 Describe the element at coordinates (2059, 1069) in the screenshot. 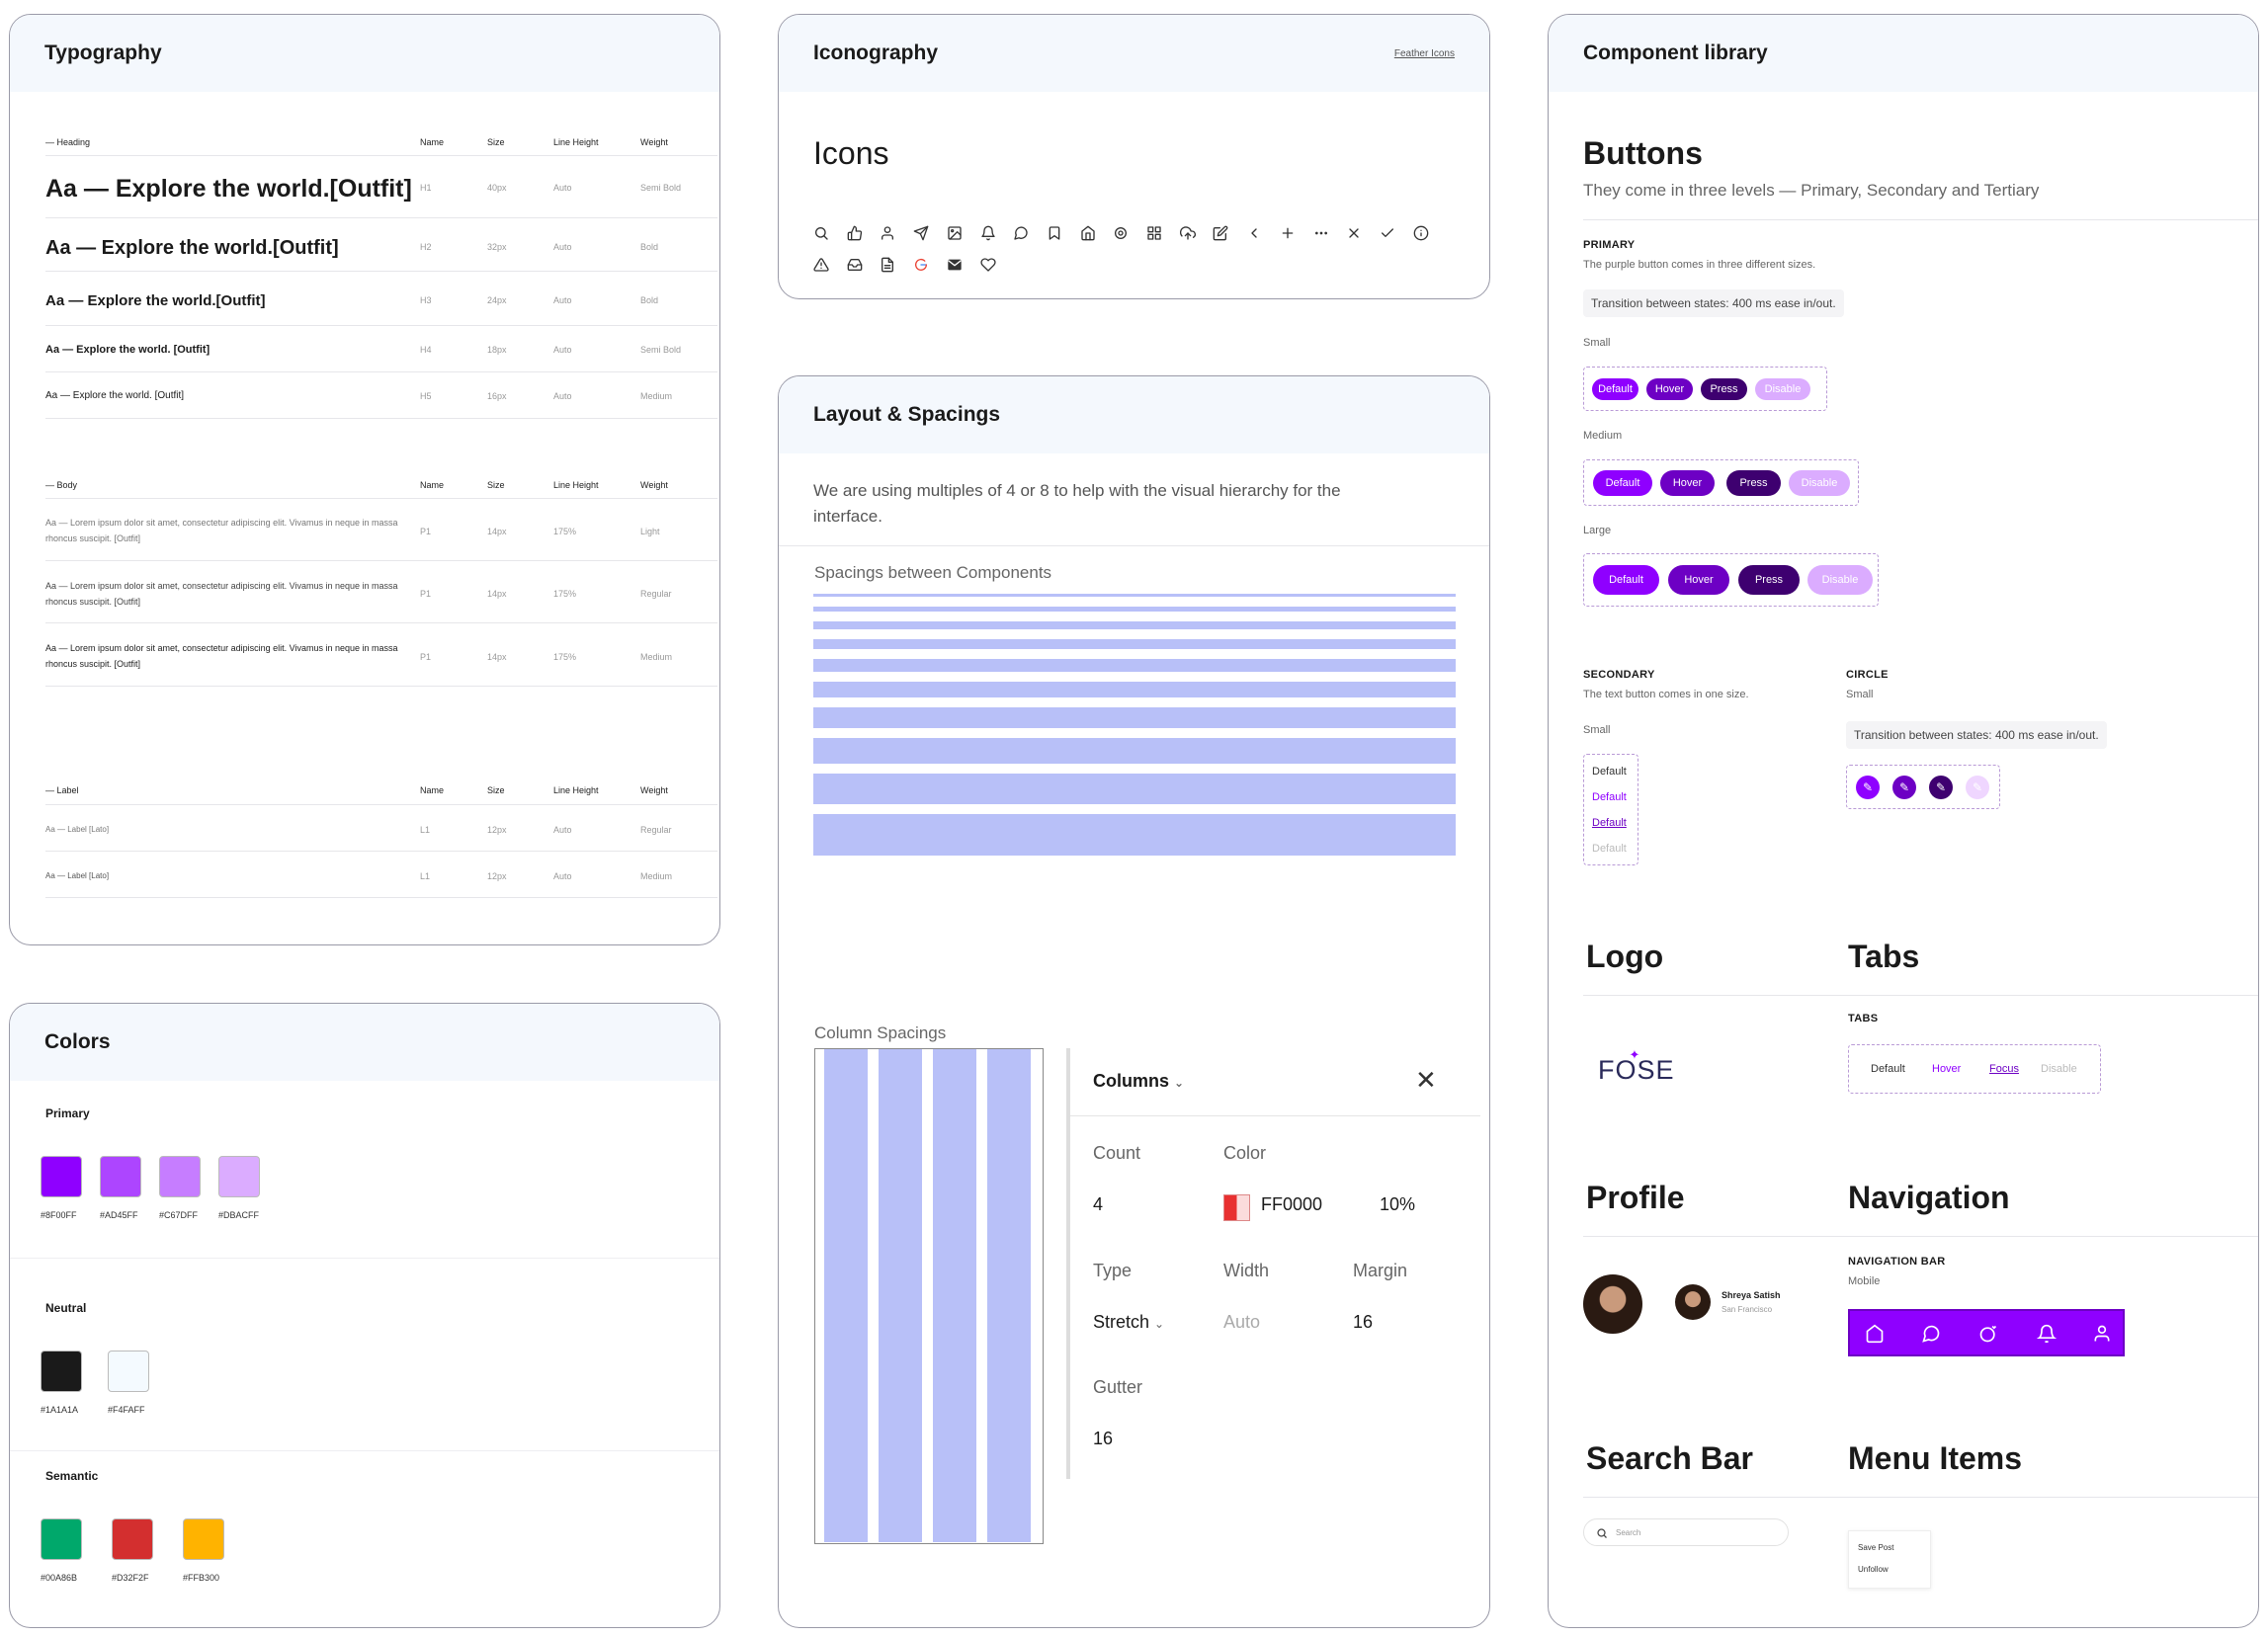

I see `tab-disable: Disable` at that location.